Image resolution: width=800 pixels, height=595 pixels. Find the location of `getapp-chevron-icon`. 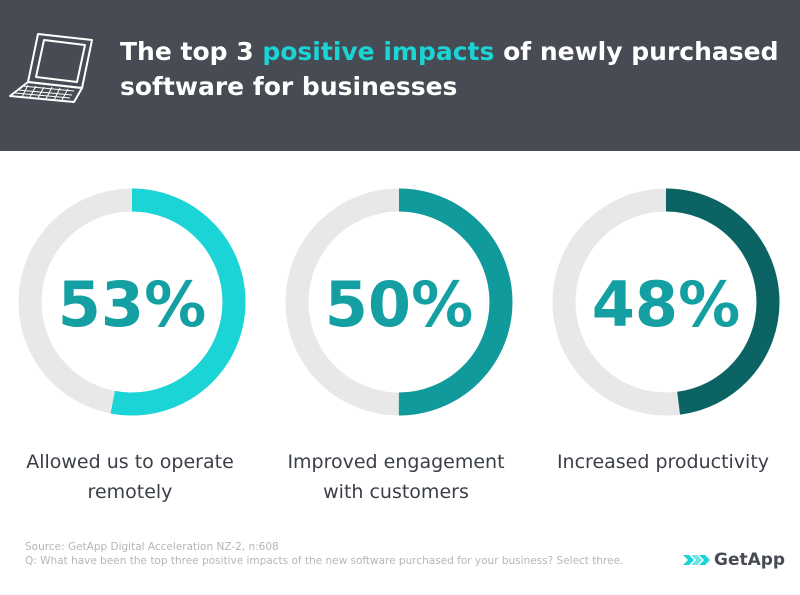

getapp-chevron-icon is located at coordinates (696, 560).